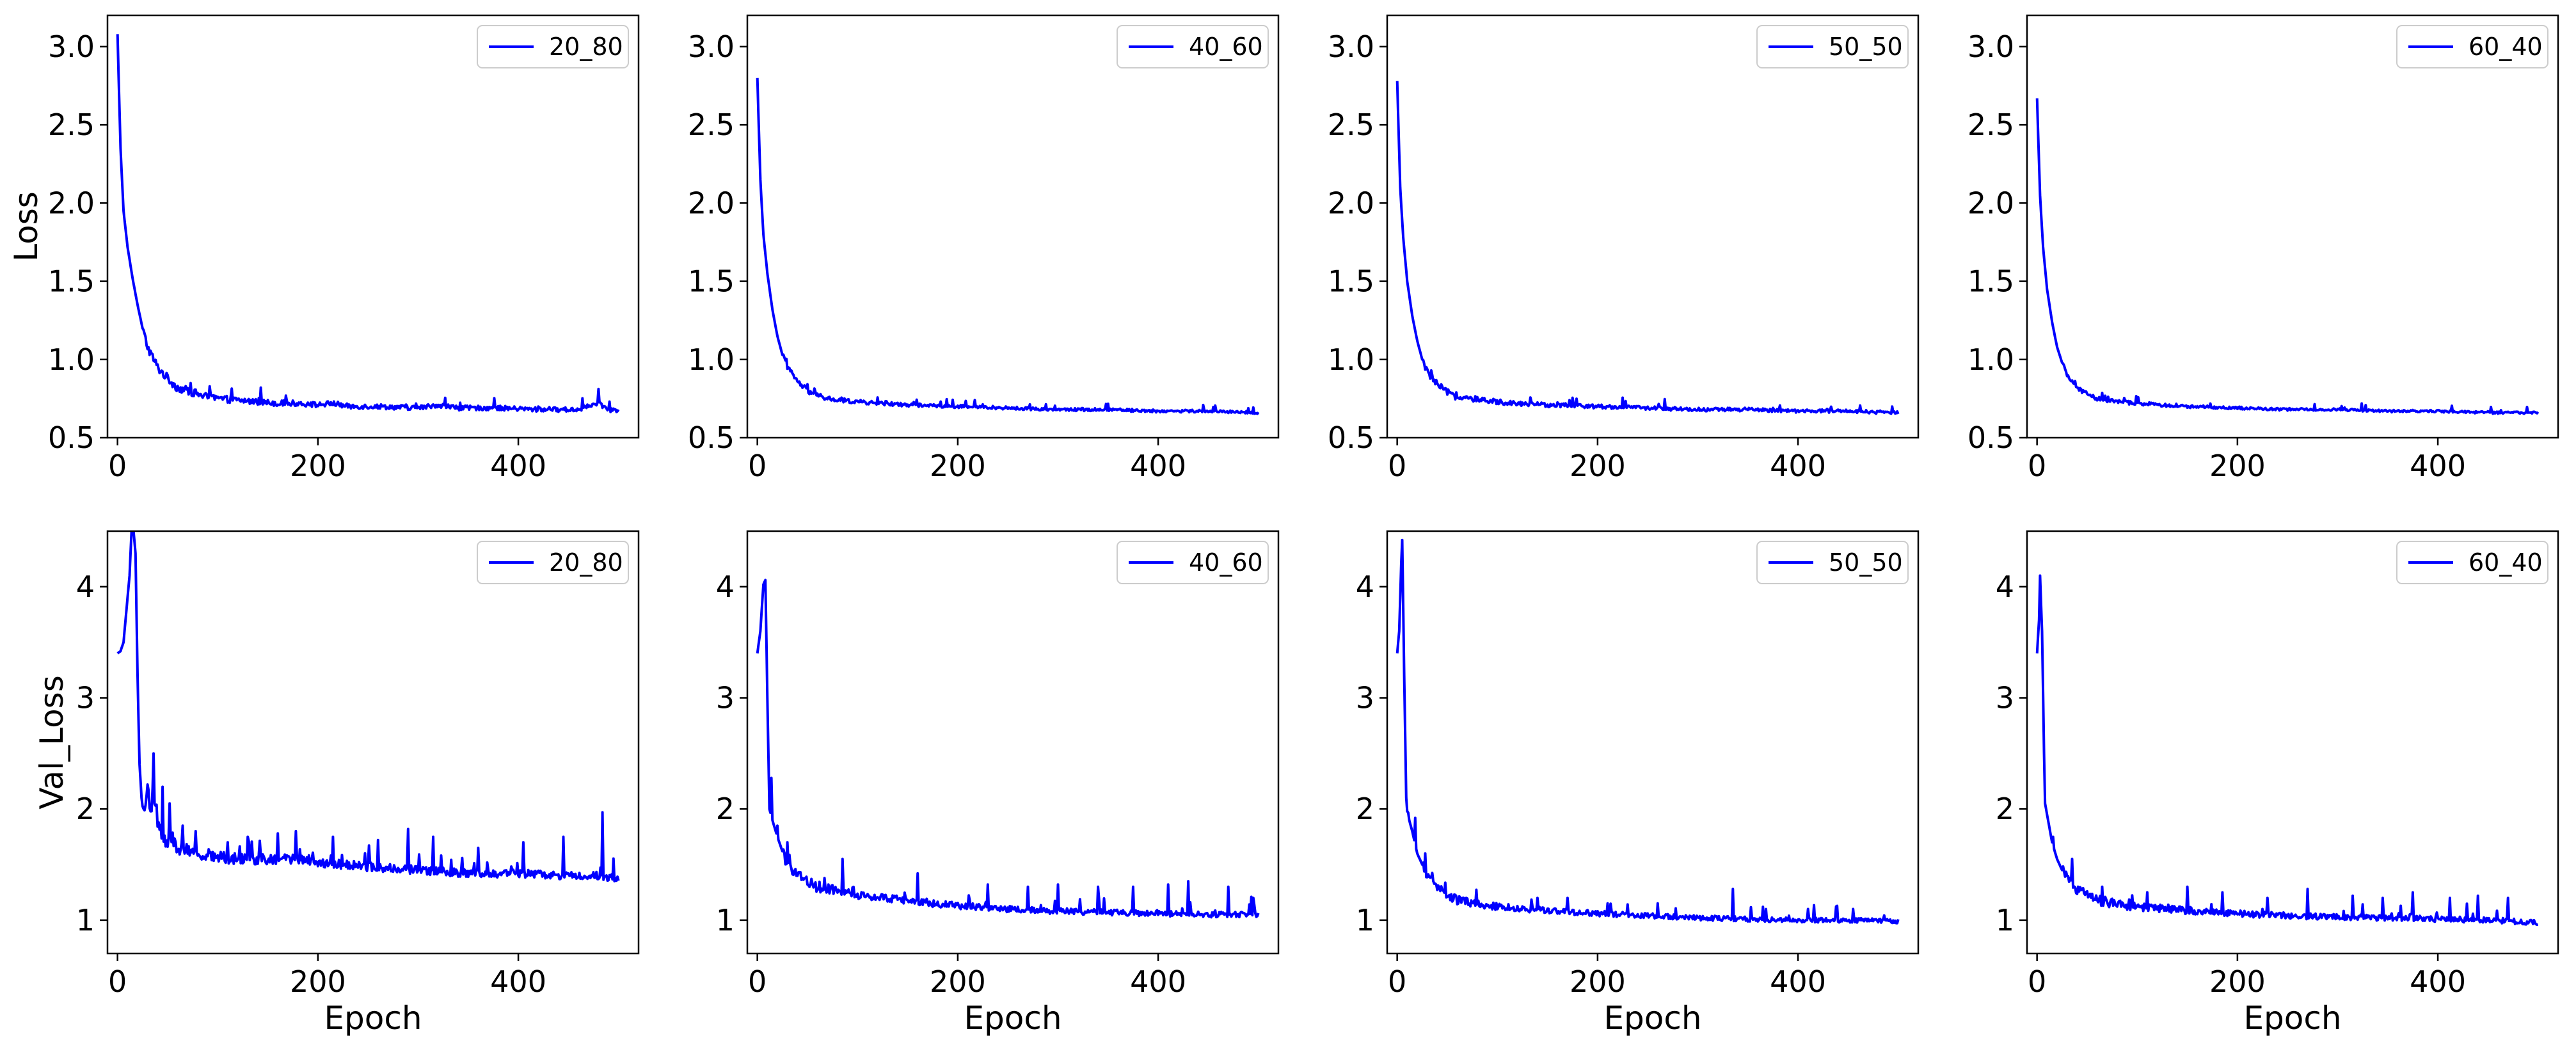 The height and width of the screenshot is (1045, 2576). I want to click on legend-label: 50_50, so click(1866, 47).